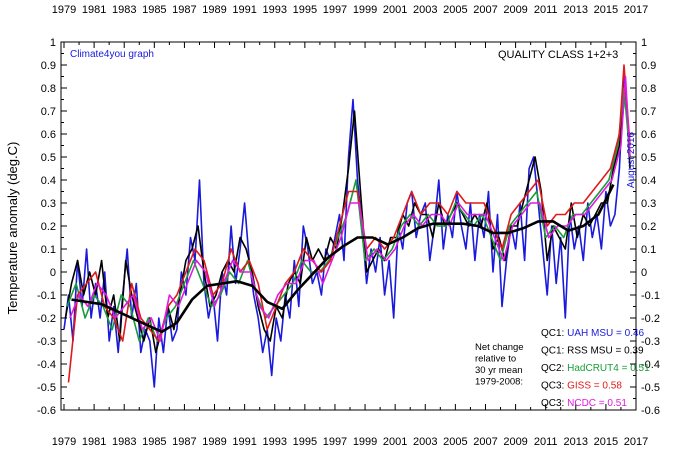 The height and width of the screenshot is (457, 685). What do you see at coordinates (48, 204) in the screenshot?
I see `y-tick-label-left: 0.3` at bounding box center [48, 204].